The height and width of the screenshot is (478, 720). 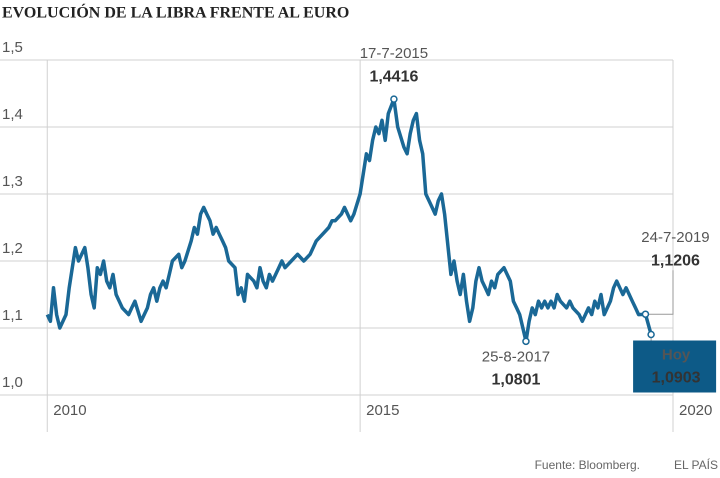 What do you see at coordinates (696, 464) in the screenshot?
I see `brand: EL PAÍS` at bounding box center [696, 464].